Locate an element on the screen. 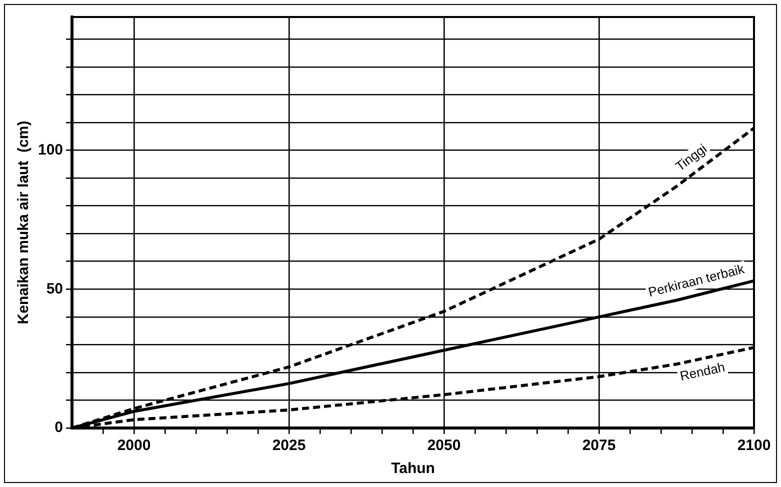 The image size is (781, 487). text: Rendah is located at coordinates (702, 371).